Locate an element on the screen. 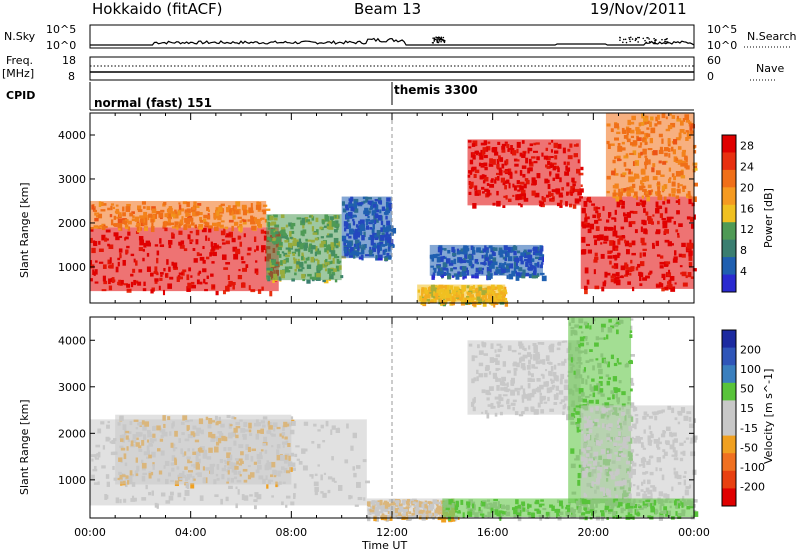 The width and height of the screenshot is (800, 554). freq-label: Freq. is located at coordinates (20, 60).